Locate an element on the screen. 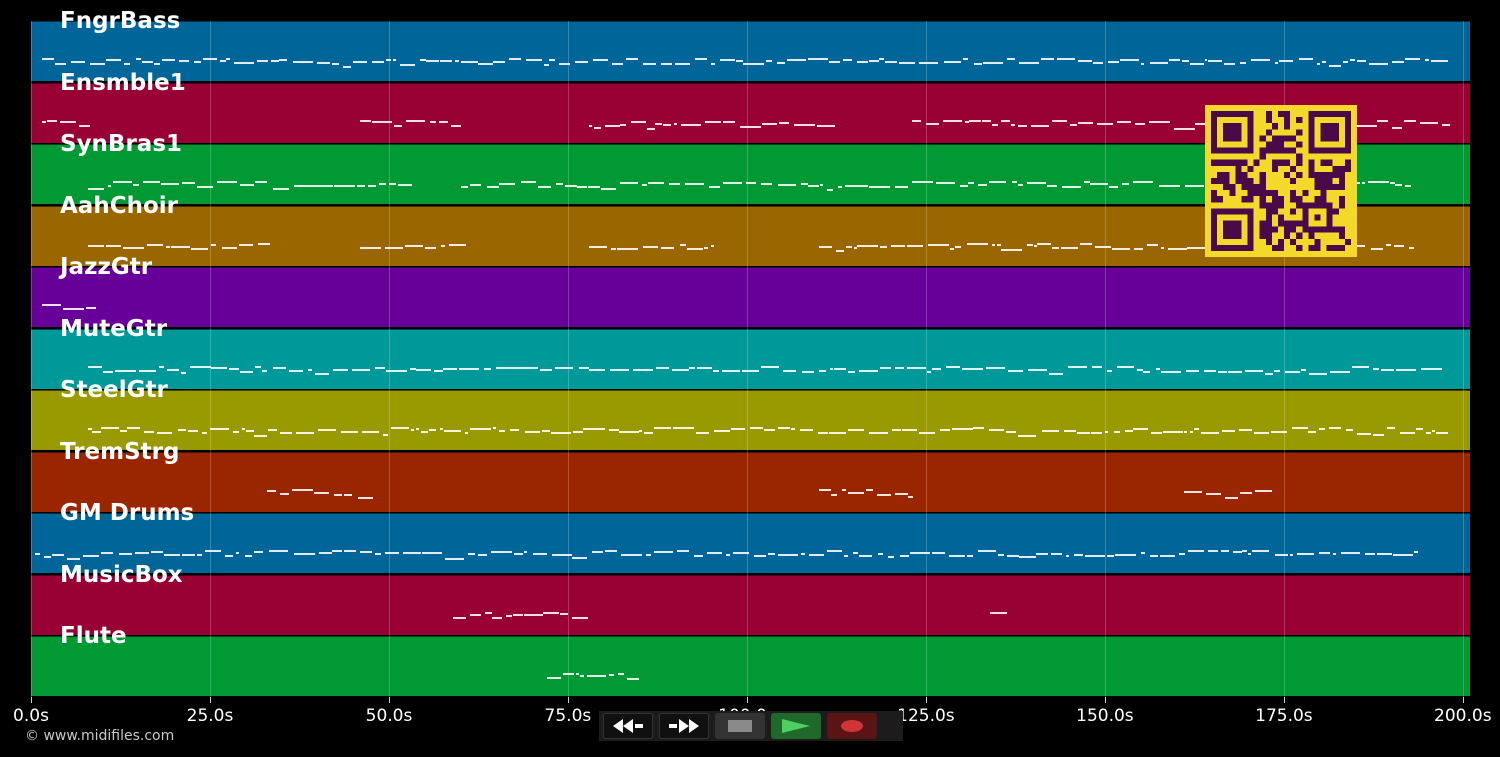 The width and height of the screenshot is (1500, 757). tick-label: 150.0s is located at coordinates (1105, 716).